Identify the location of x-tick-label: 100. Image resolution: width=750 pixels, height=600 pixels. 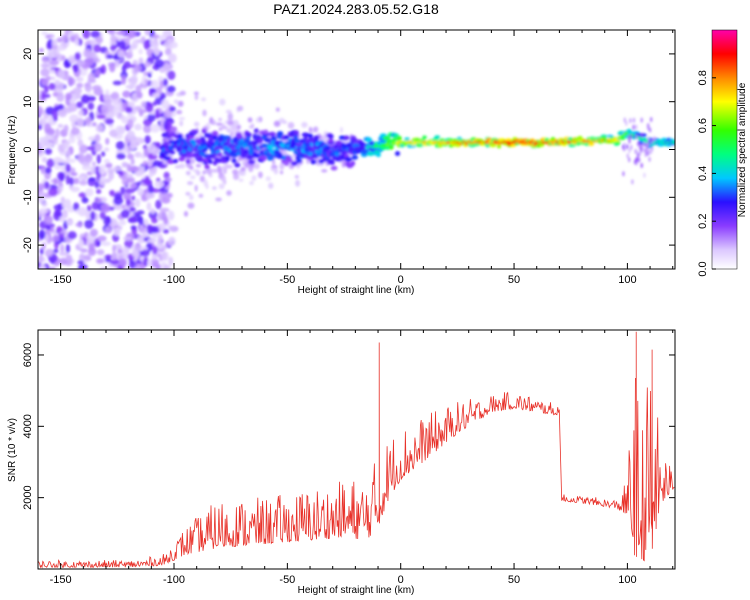
(627, 580).